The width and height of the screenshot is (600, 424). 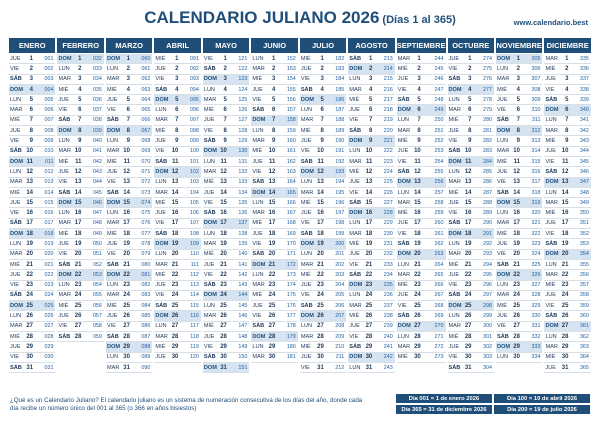 I want to click on day-row: VIE 23 296, so click(x=470, y=286).